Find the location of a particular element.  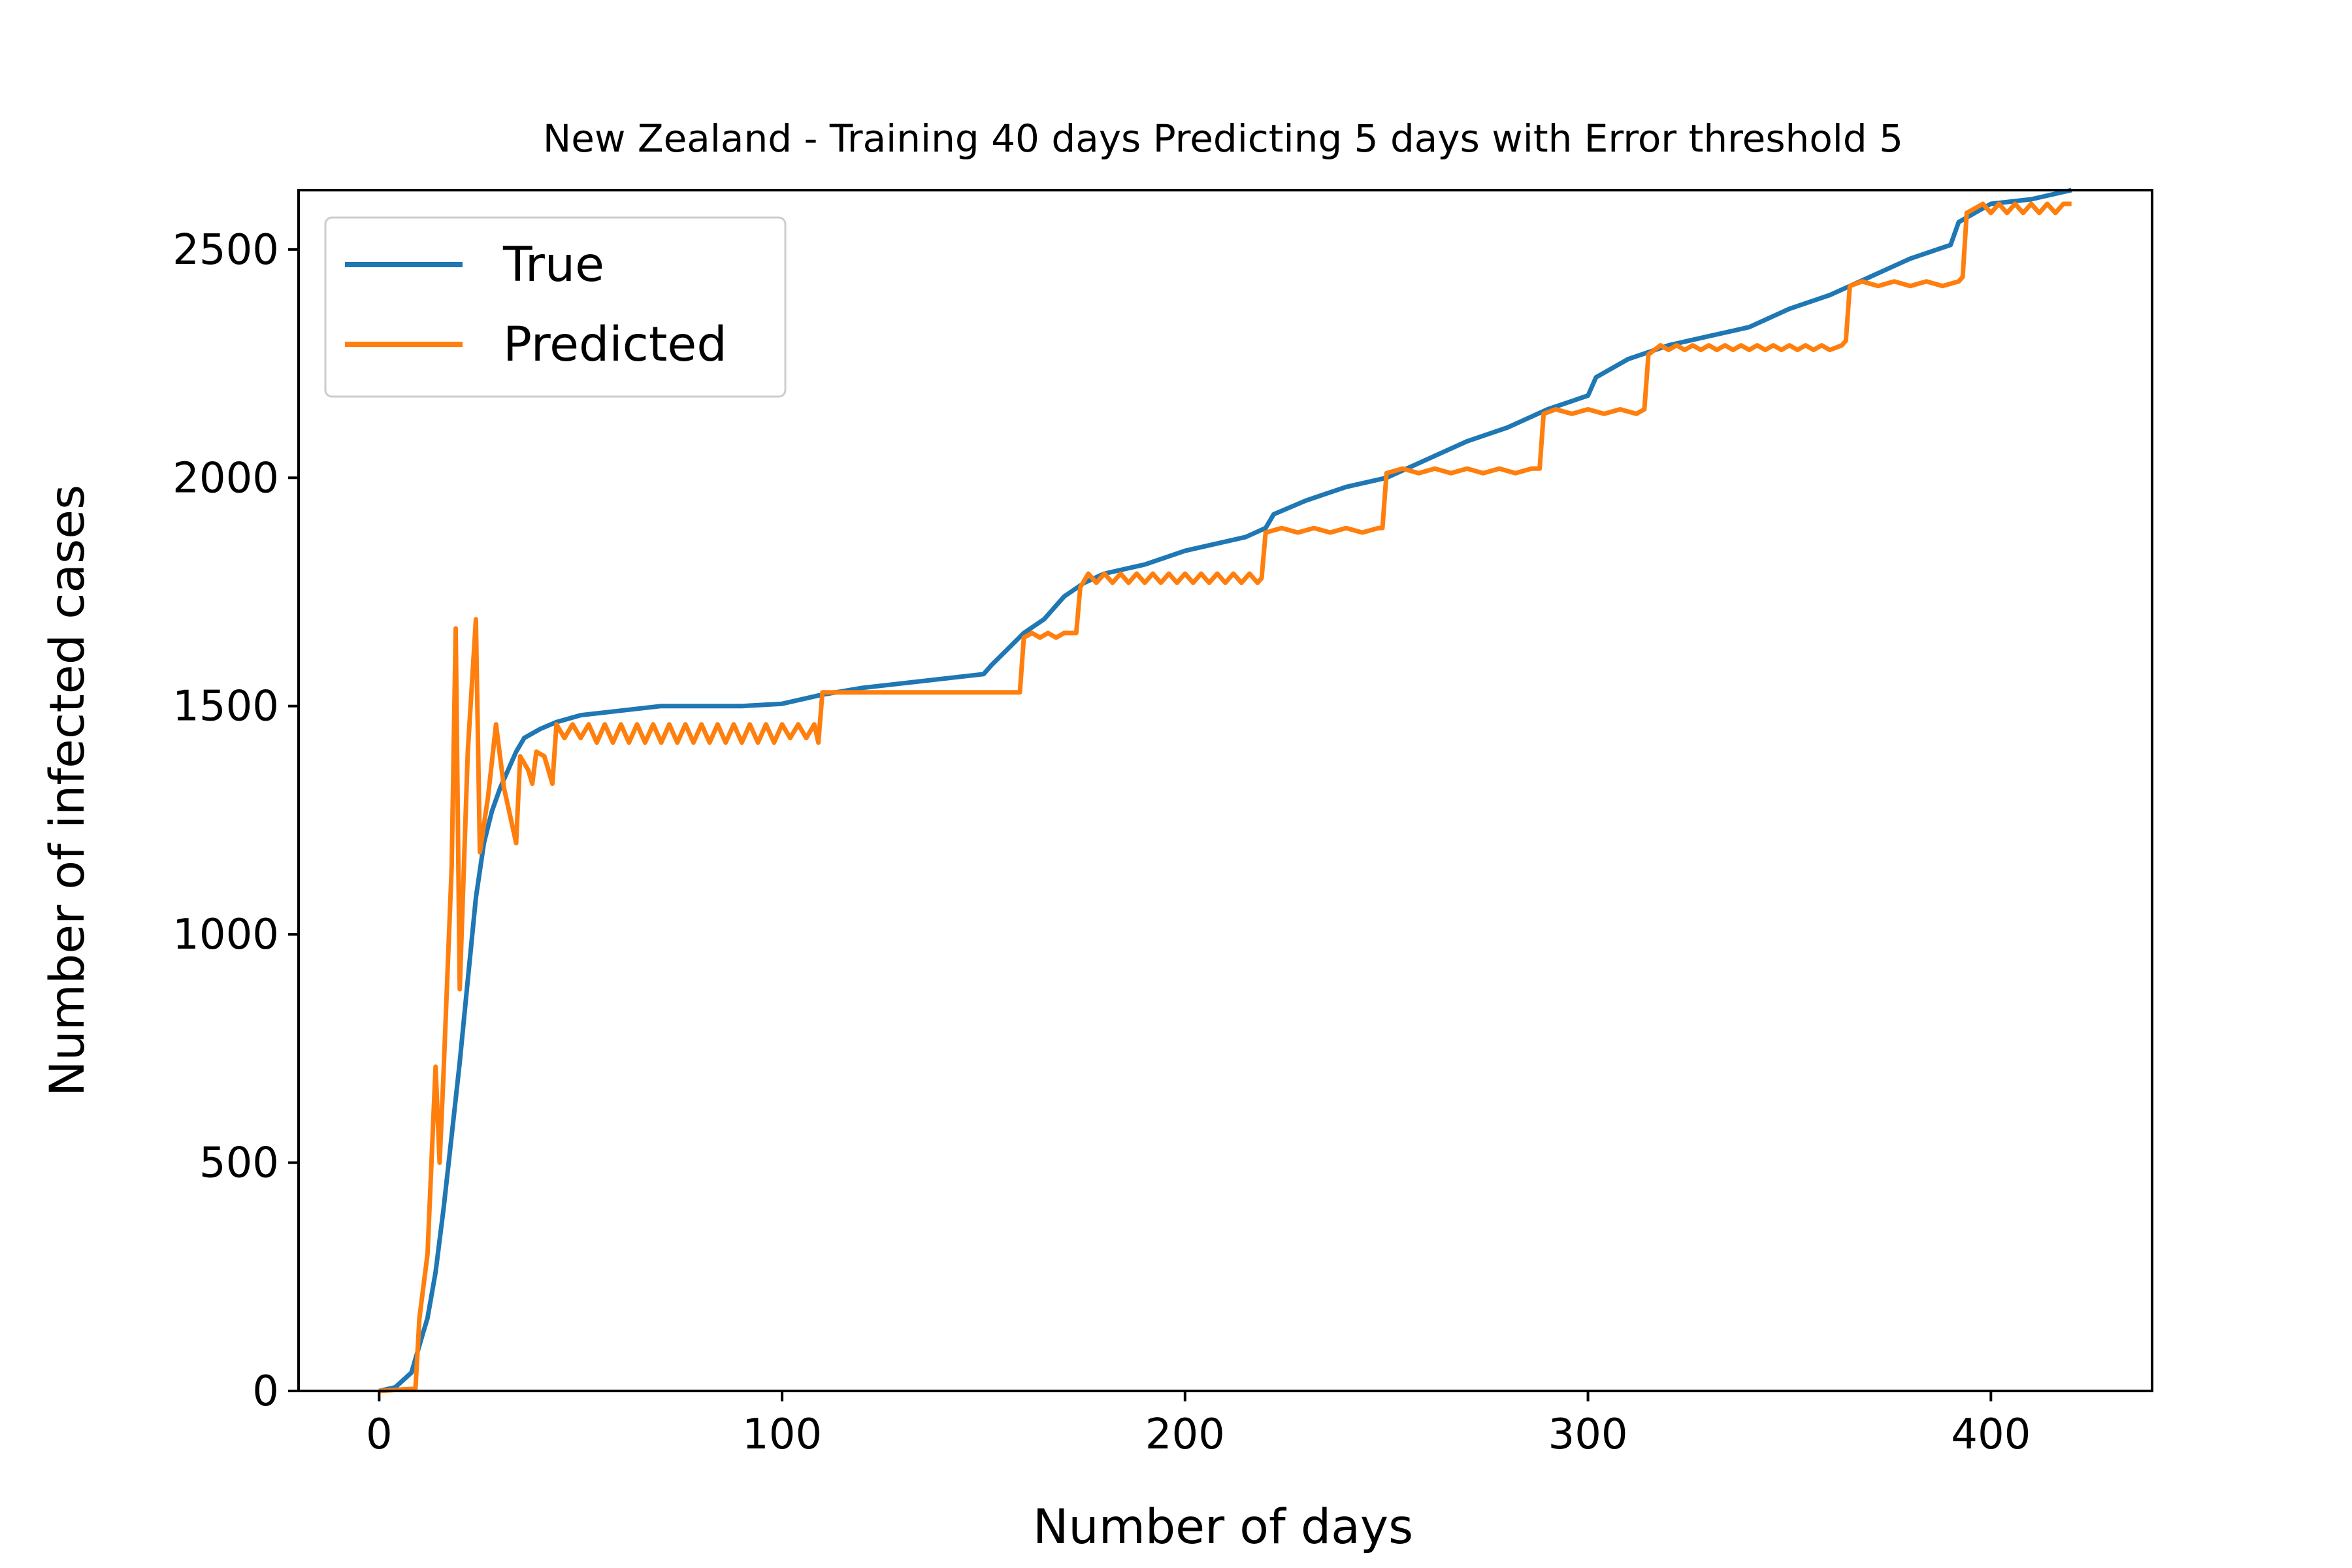

x-axis-label: Number of days is located at coordinates (1223, 1527).